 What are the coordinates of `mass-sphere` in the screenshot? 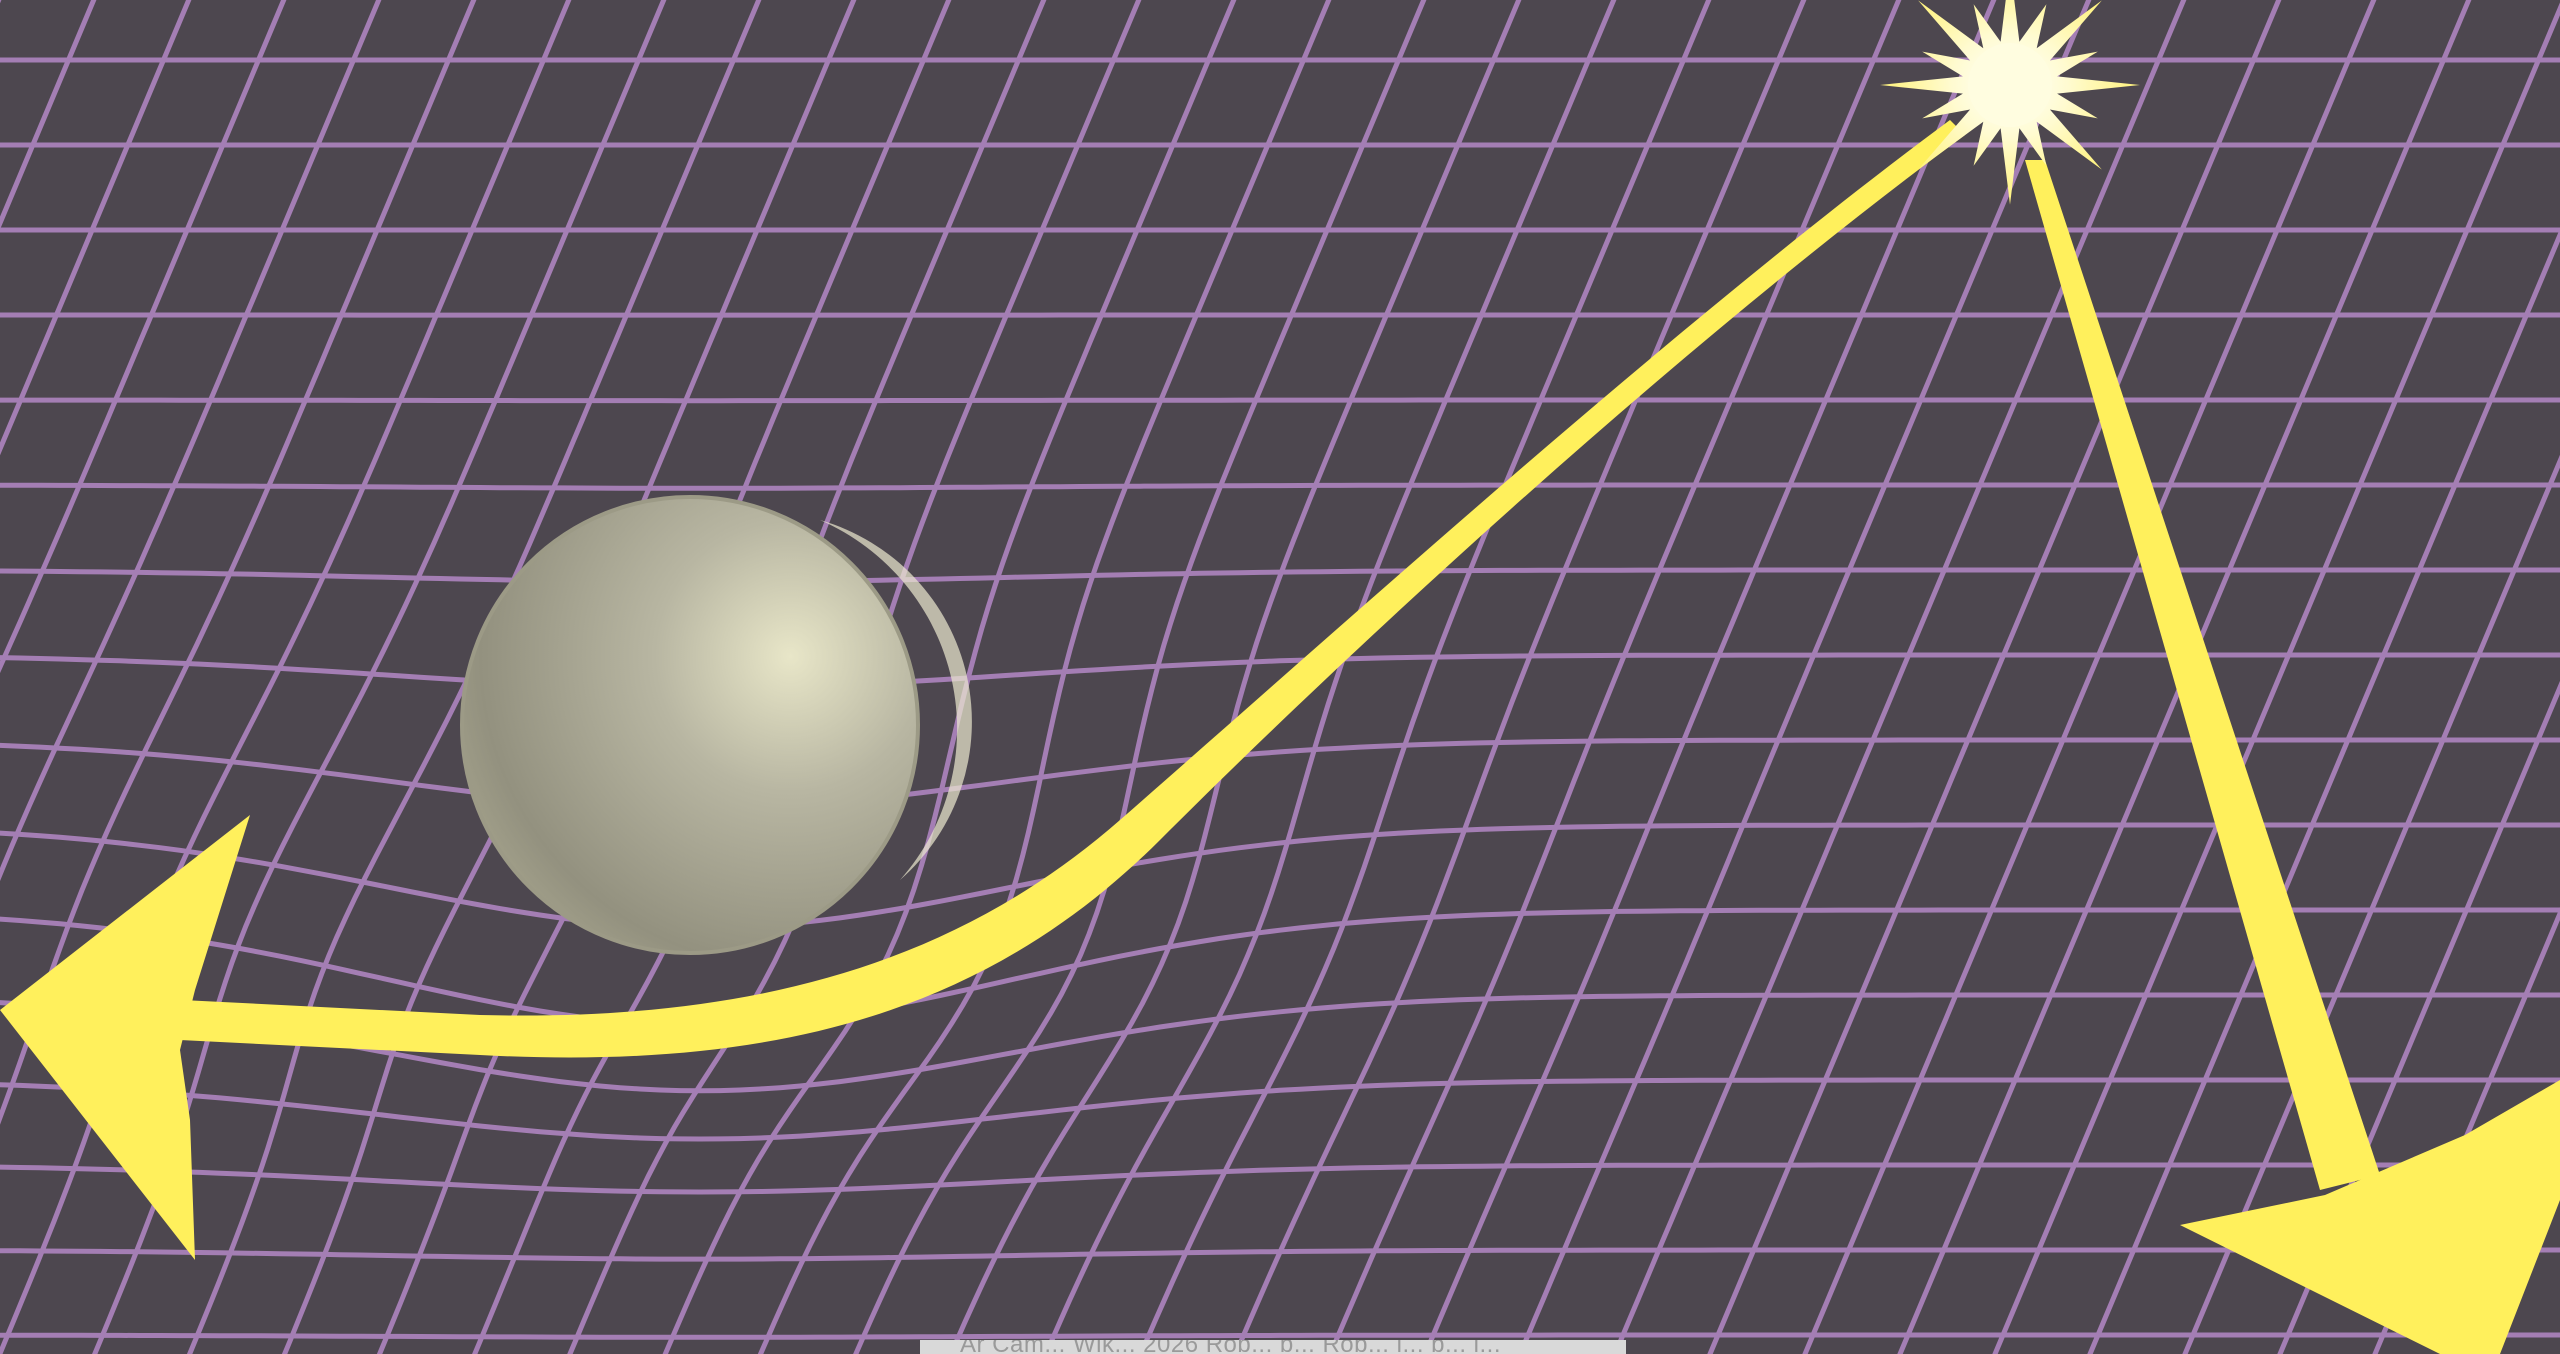 It's located at (716, 725).